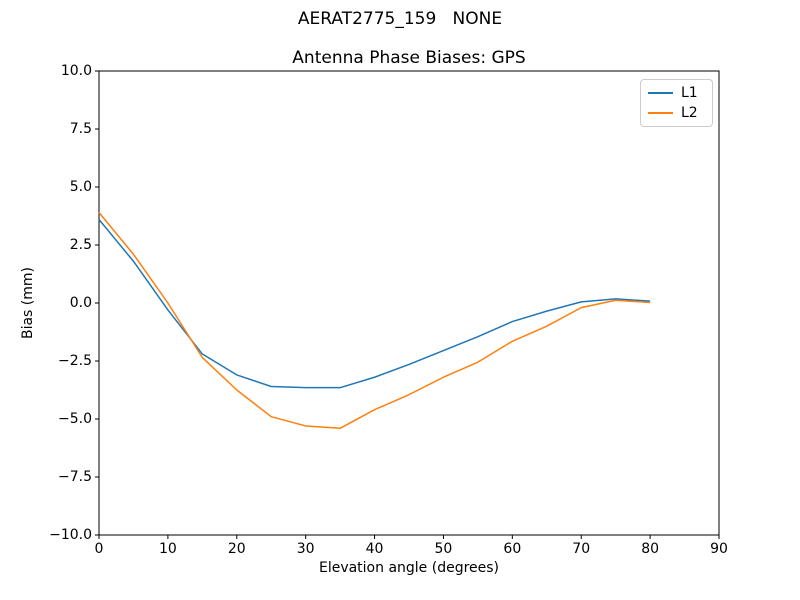 The image size is (800, 600). Describe the element at coordinates (512, 549) in the screenshot. I see `x-tick-label: 60` at that location.